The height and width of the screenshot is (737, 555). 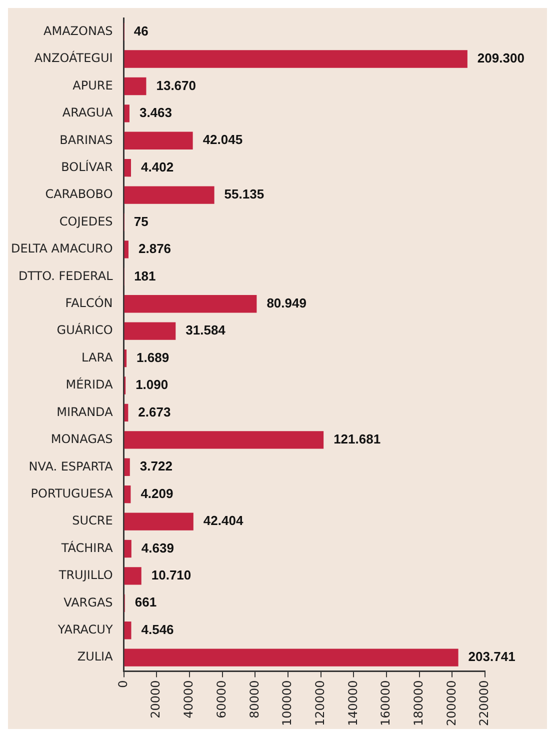 What do you see at coordinates (153, 357) in the screenshot?
I see `data-label: 1.689` at bounding box center [153, 357].